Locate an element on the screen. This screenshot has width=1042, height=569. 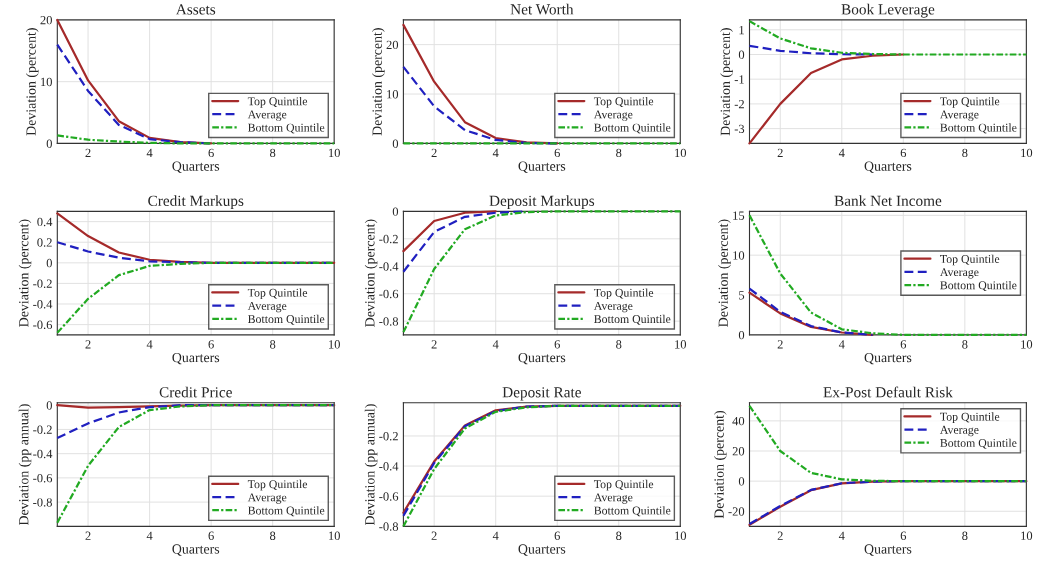
chart-title: Credit Markups is located at coordinates (196, 202).